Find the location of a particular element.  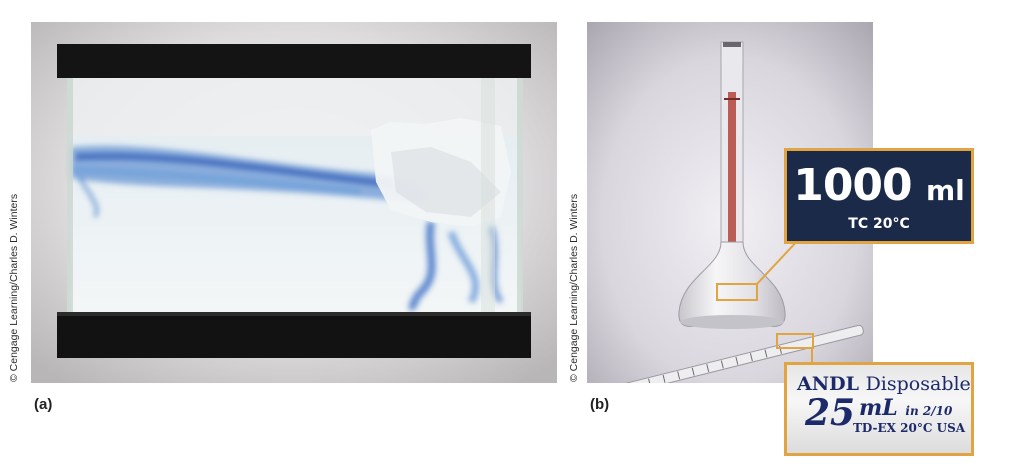

pipette-spec: TD-EX 20°C USA is located at coordinates (909, 428).